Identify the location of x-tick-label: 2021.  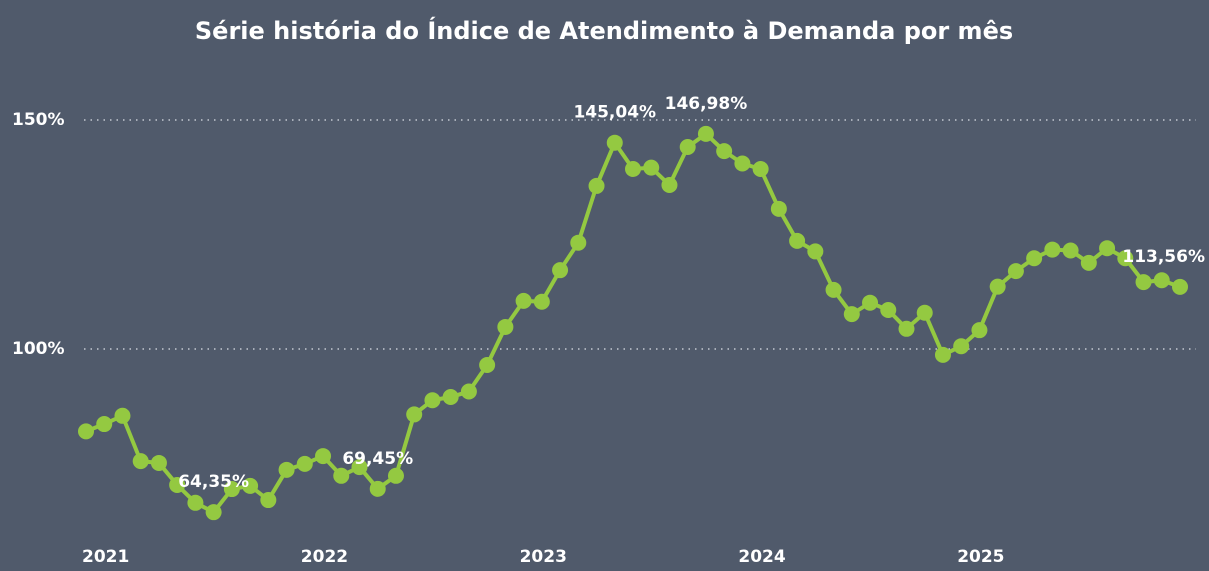
(105, 557).